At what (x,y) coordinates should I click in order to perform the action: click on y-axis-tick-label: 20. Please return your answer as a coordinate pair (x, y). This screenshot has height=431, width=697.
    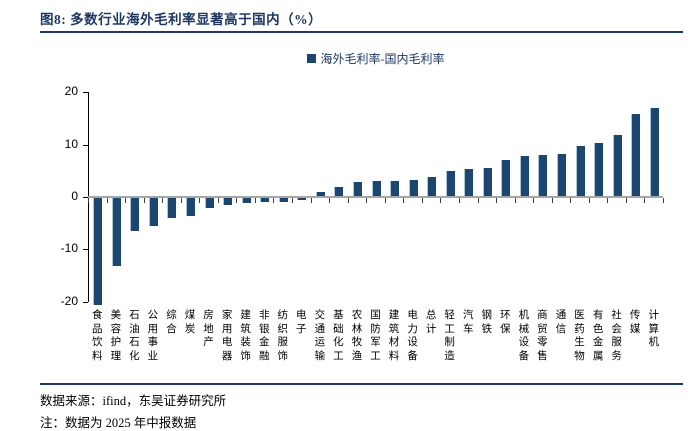
    Looking at the image, I should click on (71, 91).